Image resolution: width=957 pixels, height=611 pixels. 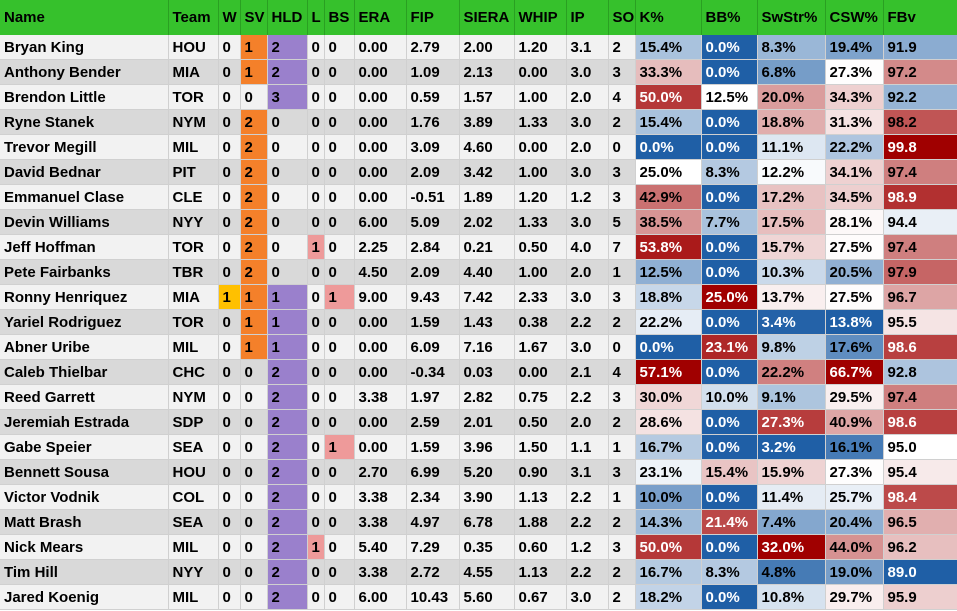 I want to click on cell-fip: 2.59, so click(x=433, y=422).